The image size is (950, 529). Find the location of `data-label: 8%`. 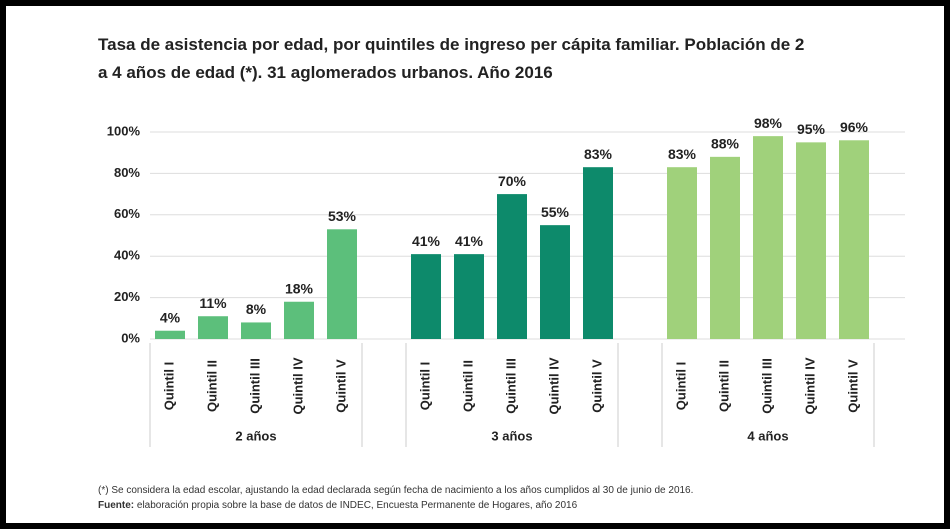

data-label: 8% is located at coordinates (256, 309).